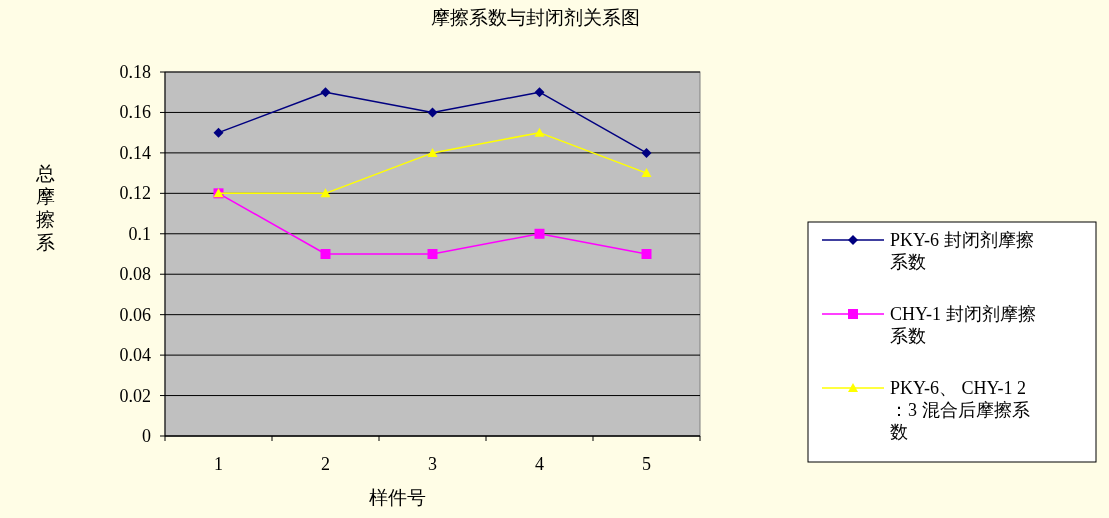 Image resolution: width=1109 pixels, height=518 pixels. I want to click on y-tick-label: 0, so click(146, 436).